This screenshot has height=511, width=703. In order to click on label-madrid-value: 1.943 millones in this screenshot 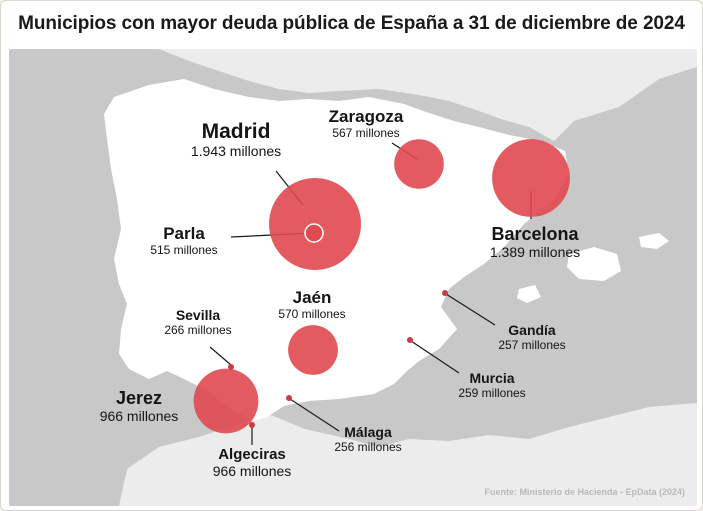, I will do `click(236, 151)`.